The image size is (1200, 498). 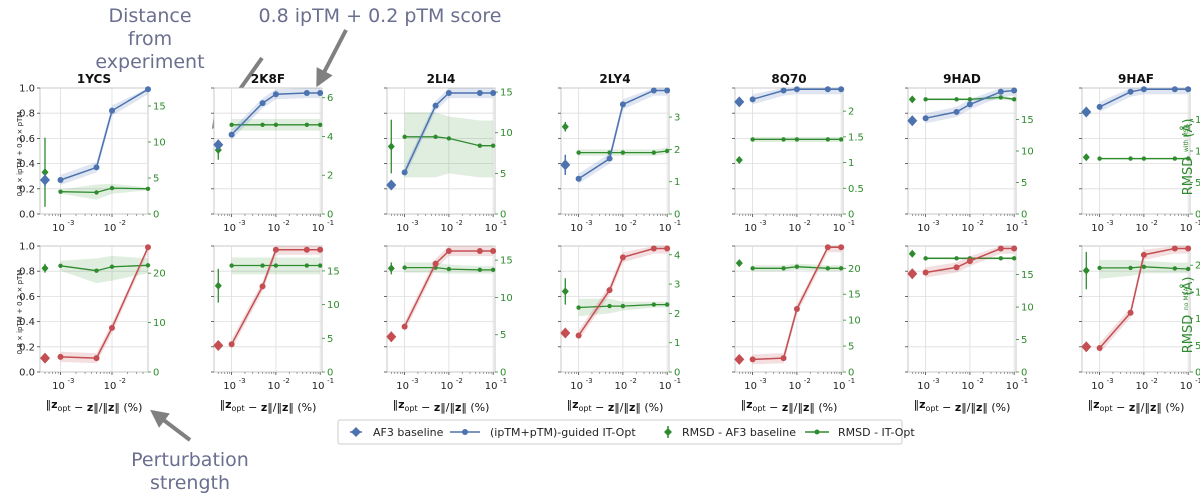 I want to click on right-tick-label: 3, so click(x=677, y=118).